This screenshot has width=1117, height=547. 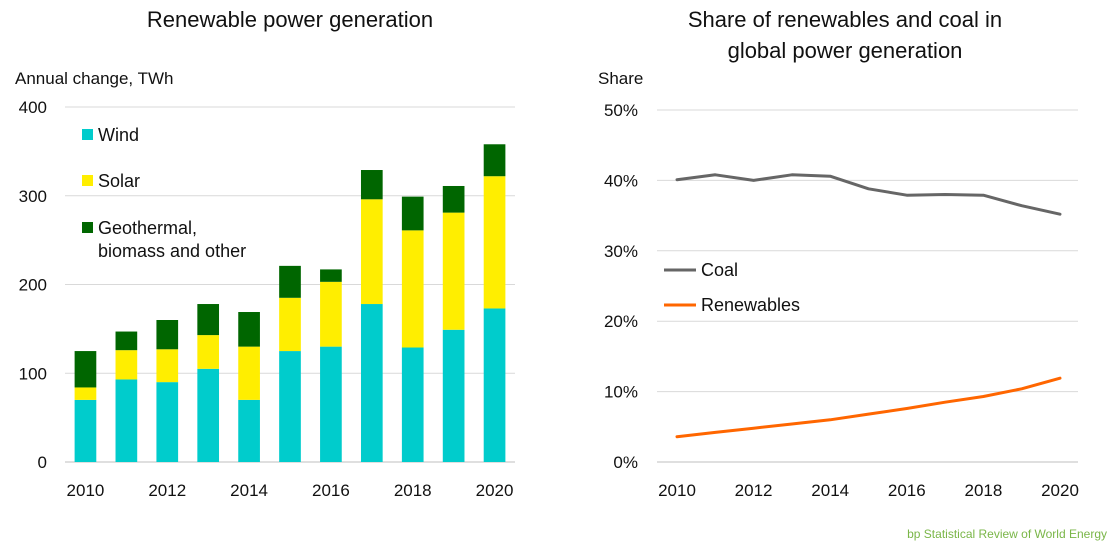 I want to click on legend-label: Solar, so click(x=119, y=181).